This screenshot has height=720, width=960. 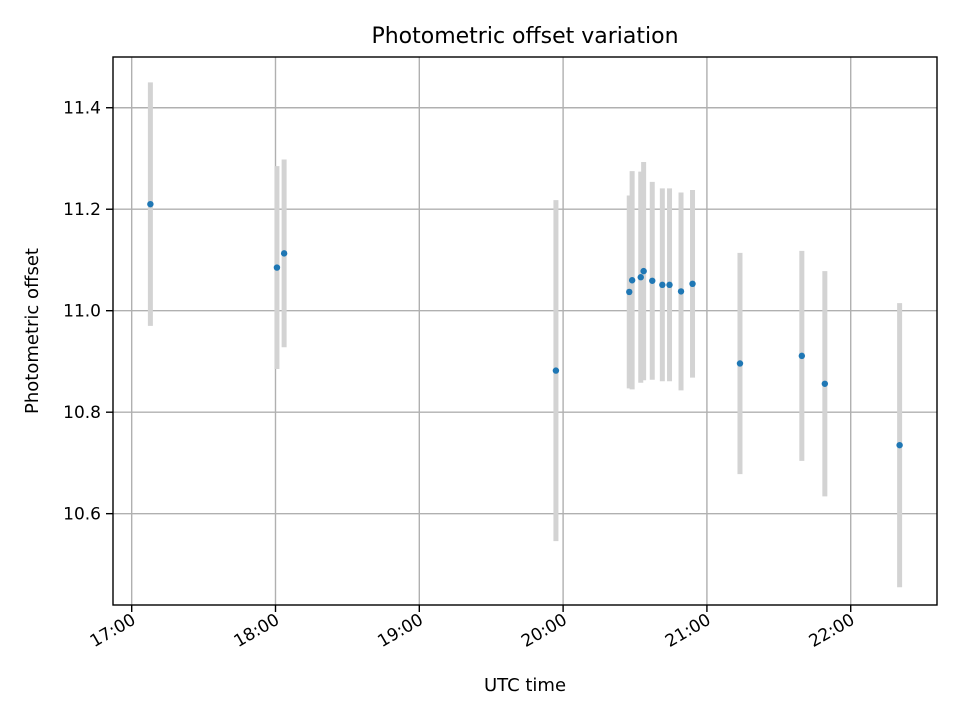 I want to click on x-tick-label: 19:00, so click(x=400, y=631).